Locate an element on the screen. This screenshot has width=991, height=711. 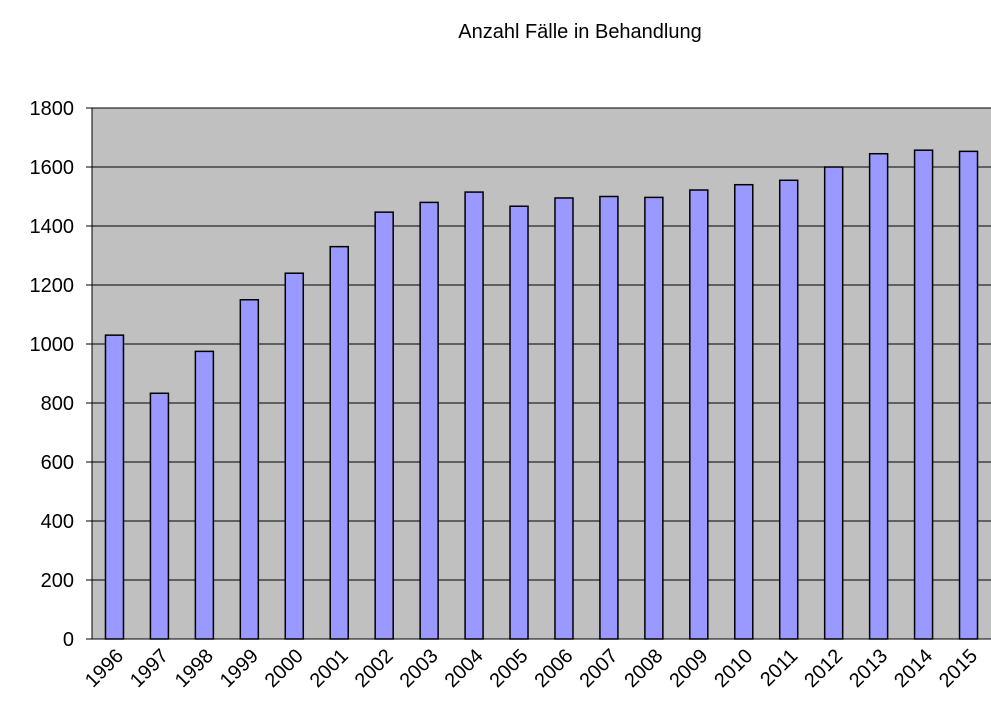
x-tick-label: 2008 is located at coordinates (643, 668).